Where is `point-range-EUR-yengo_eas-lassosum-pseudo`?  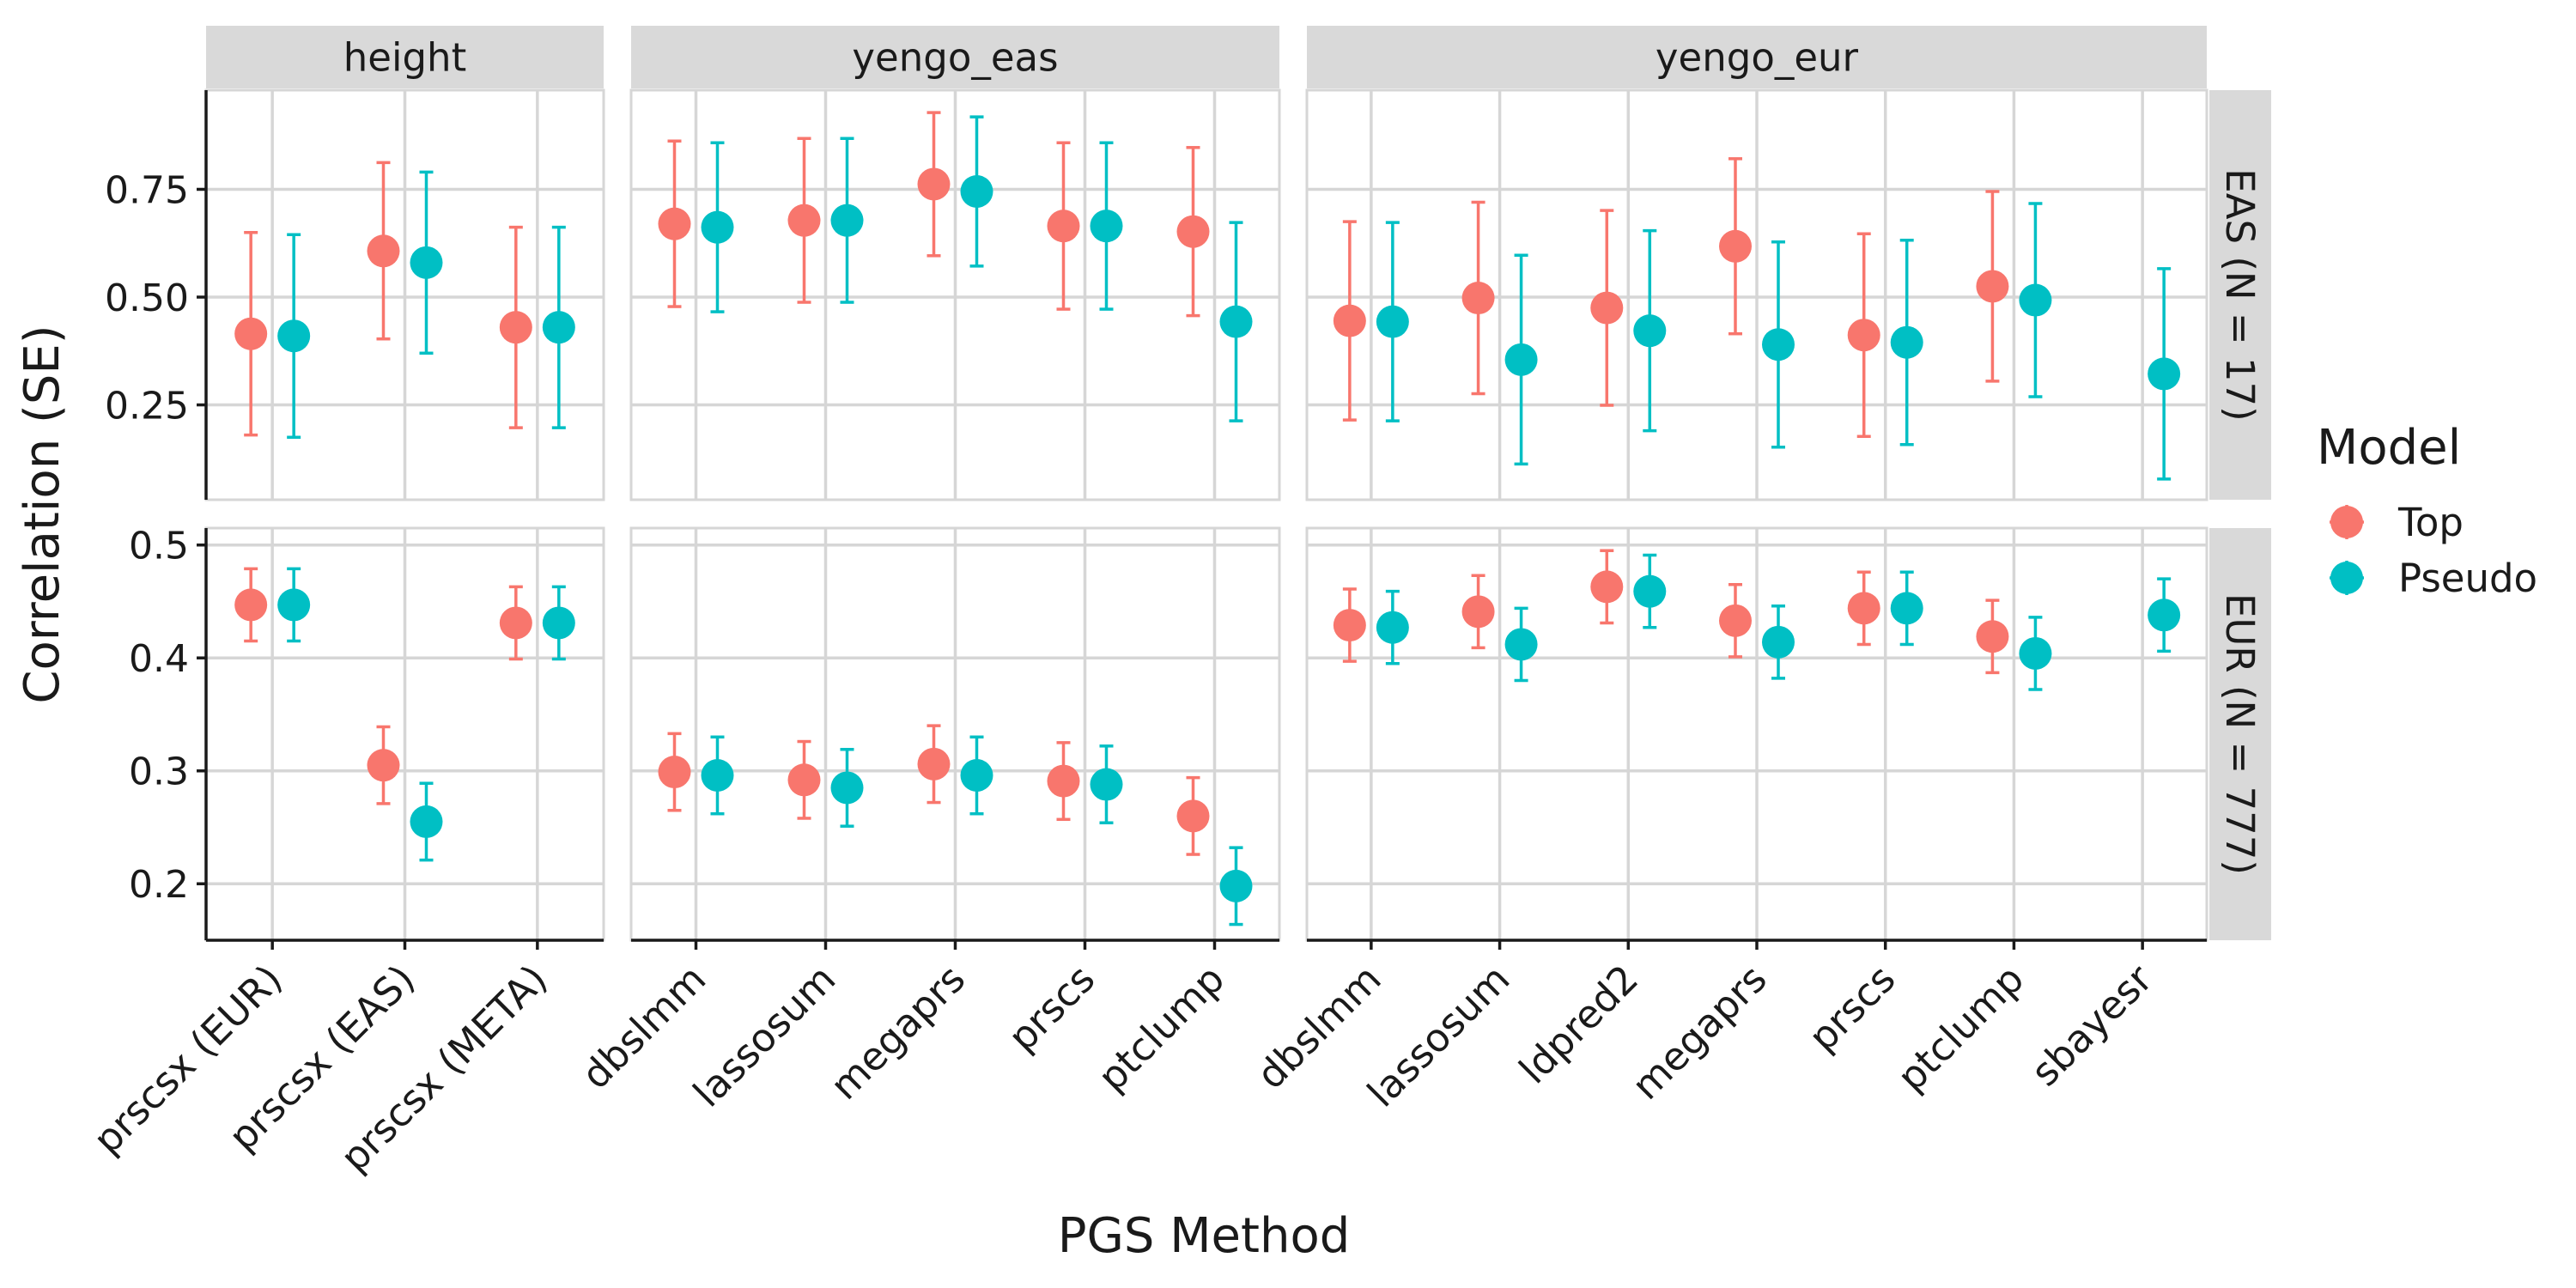 point-range-EUR-yengo_eas-lassosum-pseudo is located at coordinates (847, 788).